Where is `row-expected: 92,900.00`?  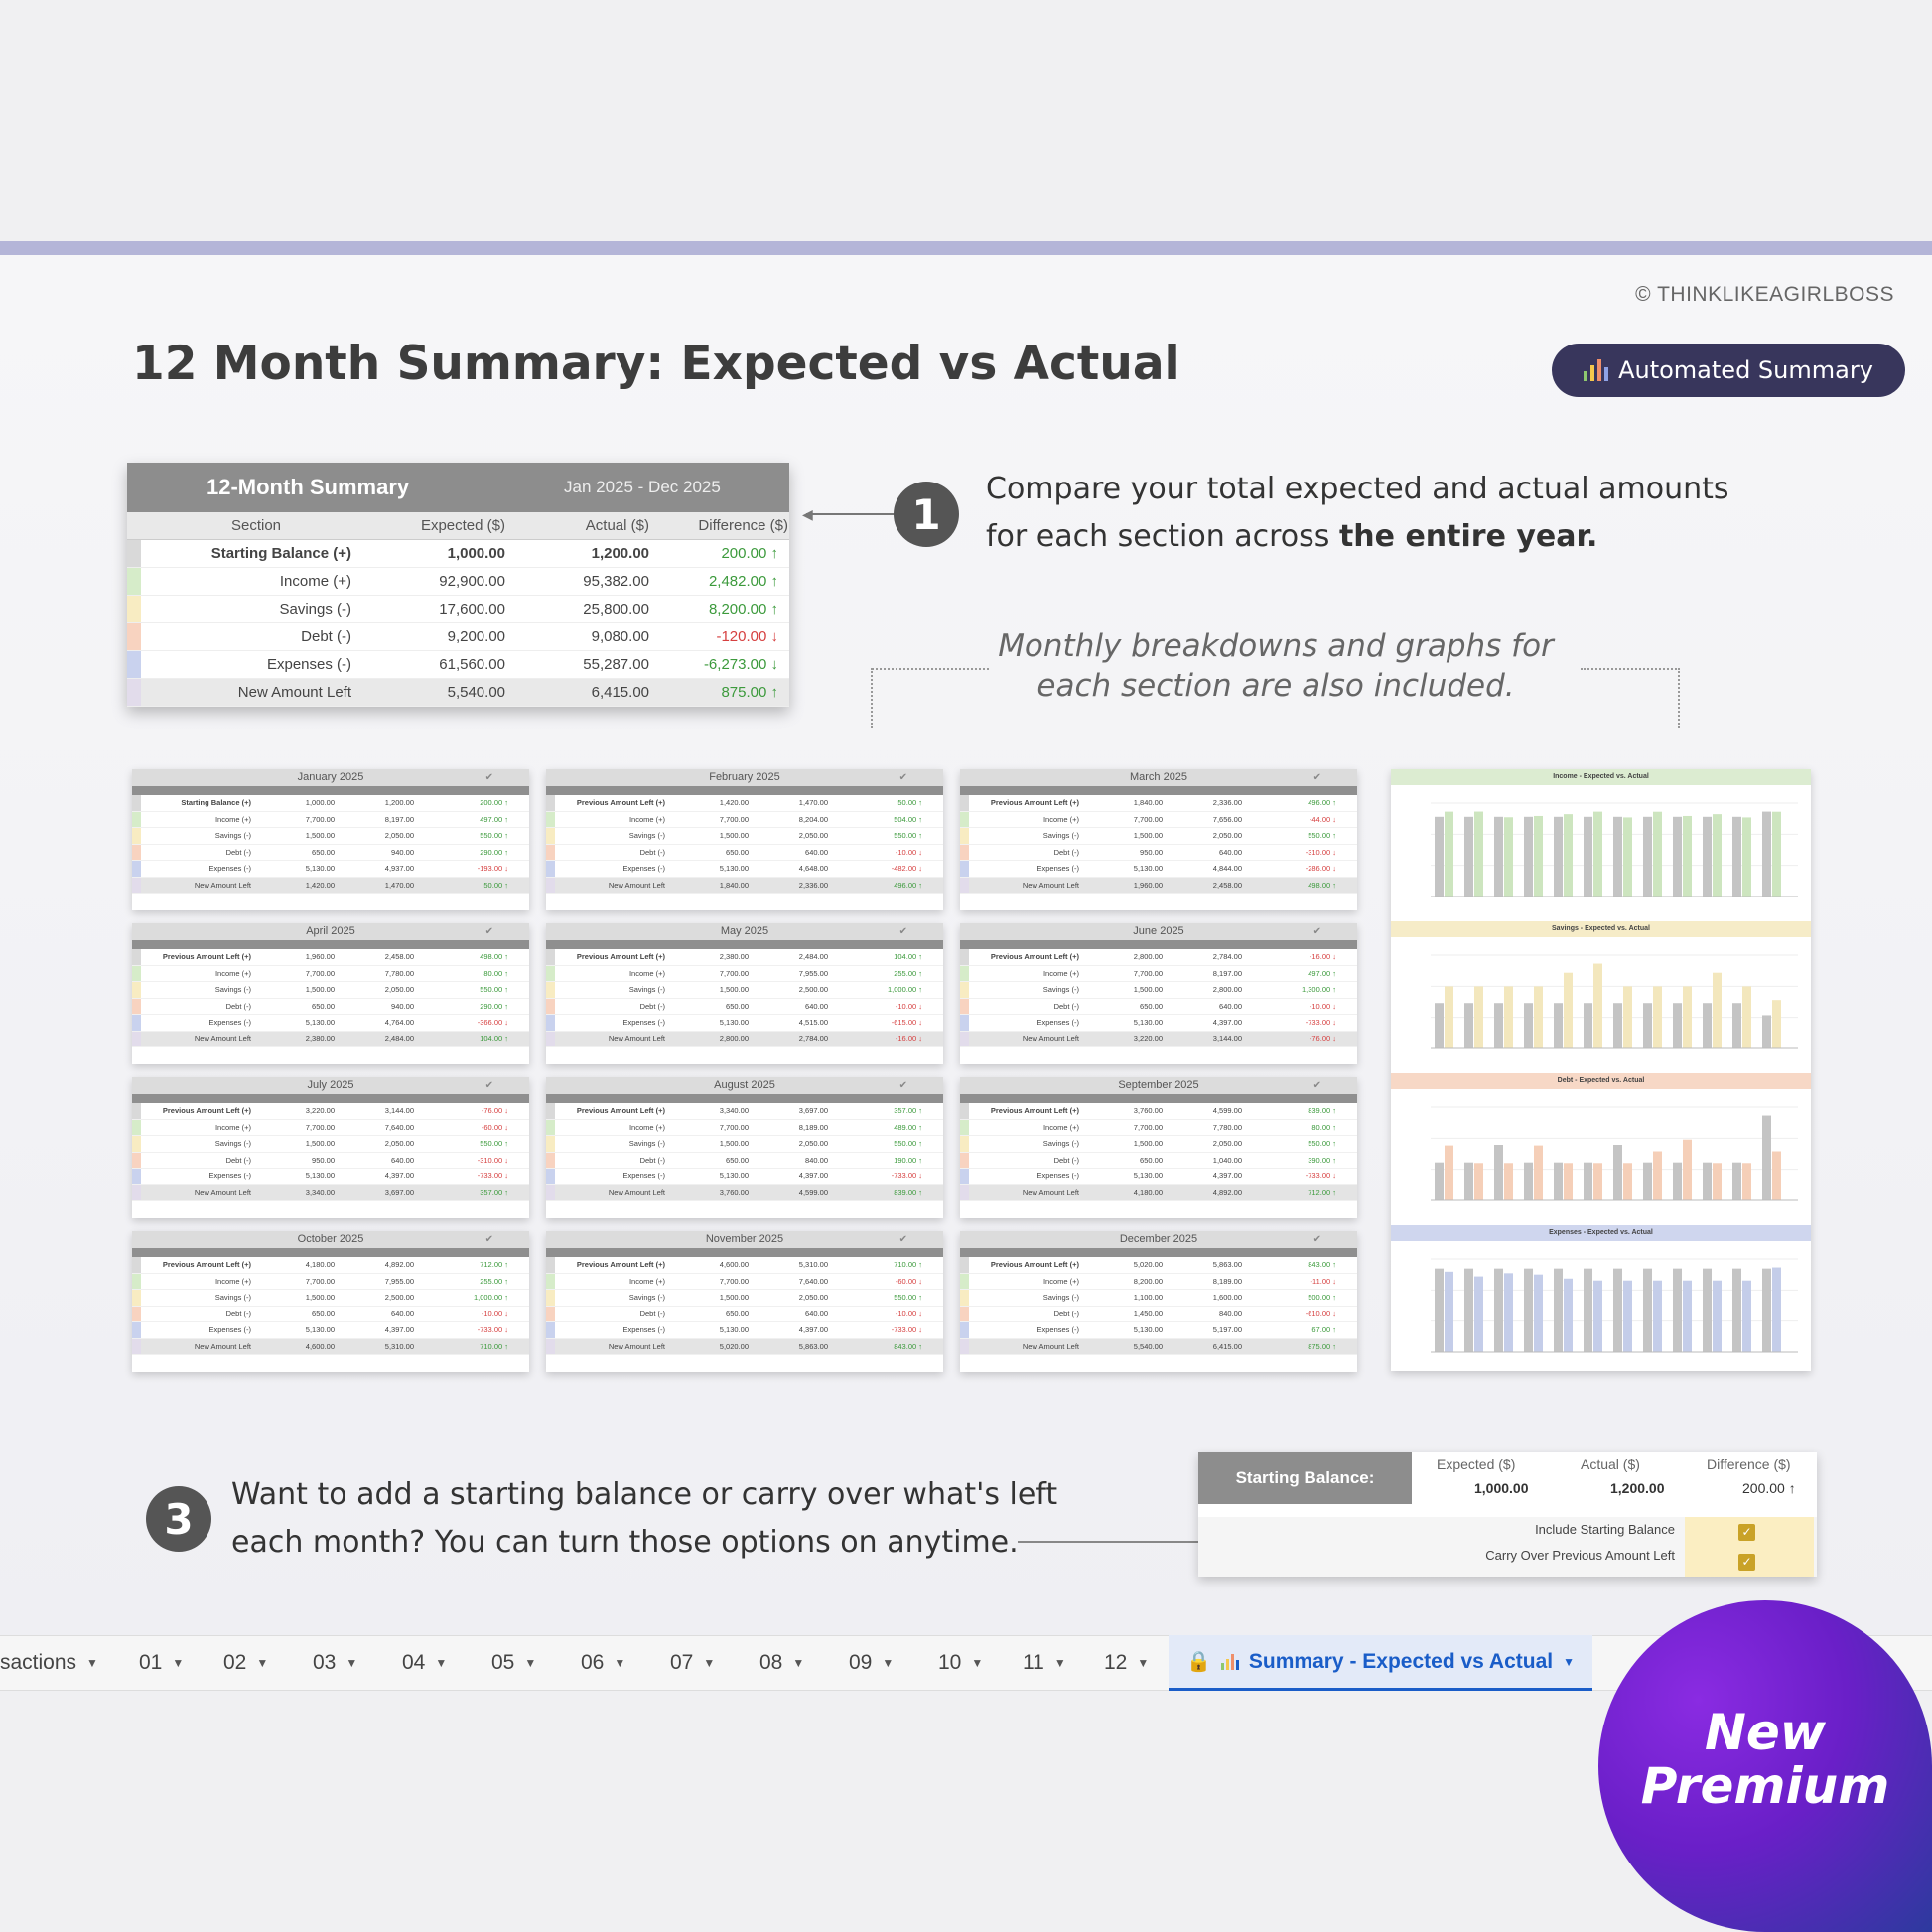
row-expected: 92,900.00 is located at coordinates (472, 581).